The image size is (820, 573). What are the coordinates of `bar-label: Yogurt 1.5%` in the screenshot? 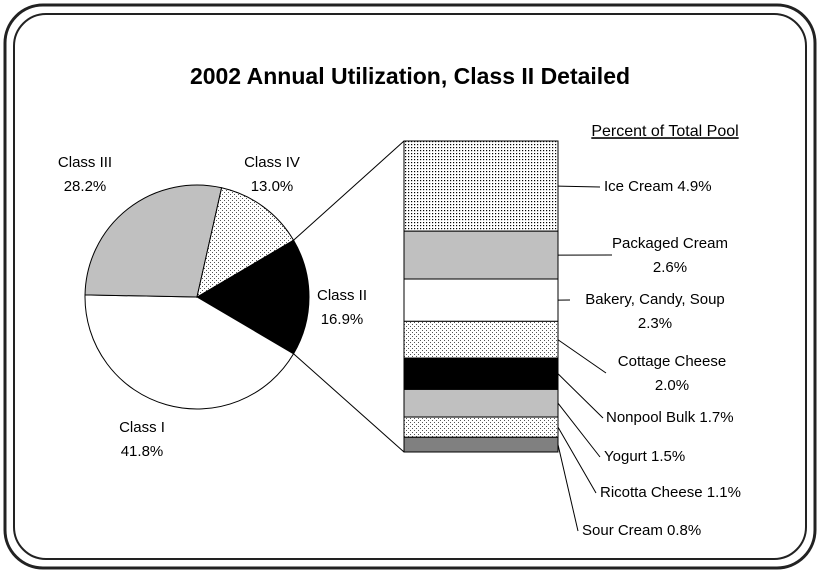 It's located at (644, 456).